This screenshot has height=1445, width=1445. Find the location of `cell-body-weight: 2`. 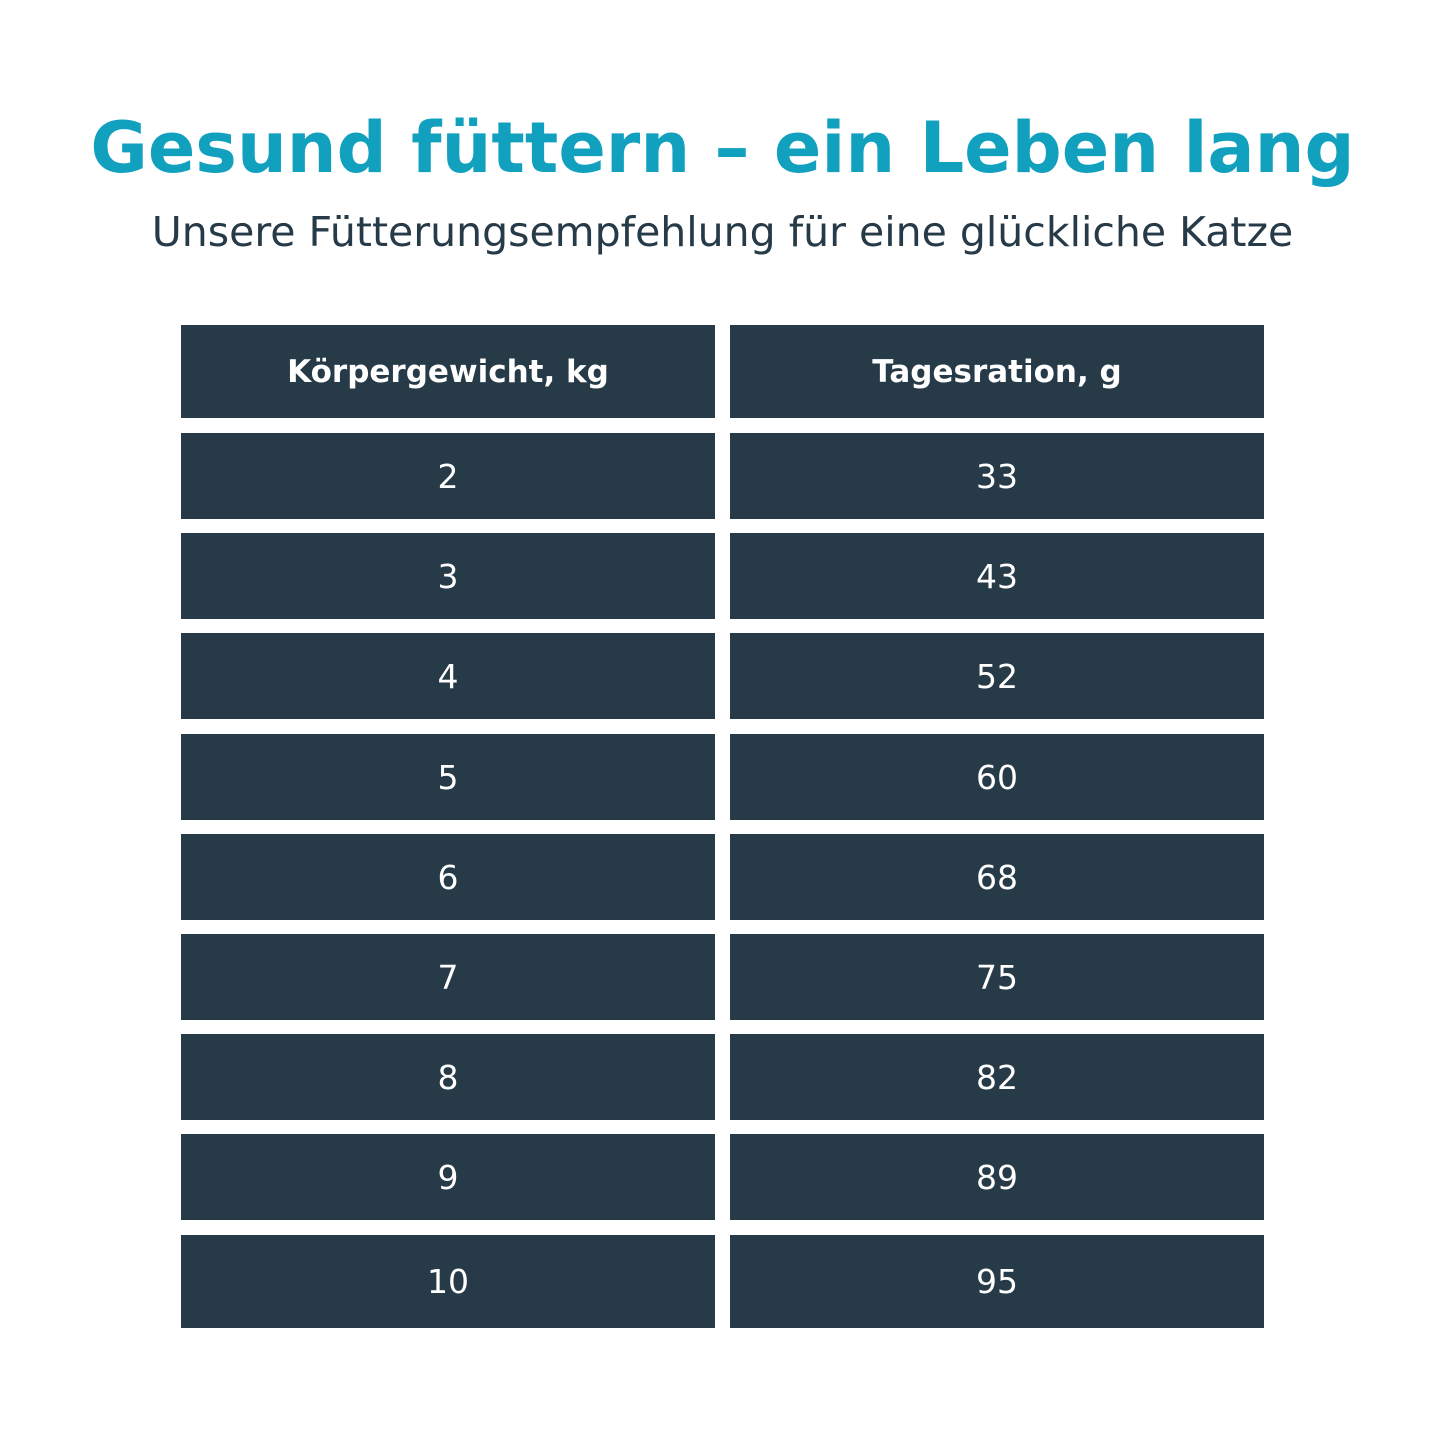

cell-body-weight: 2 is located at coordinates (448, 476).